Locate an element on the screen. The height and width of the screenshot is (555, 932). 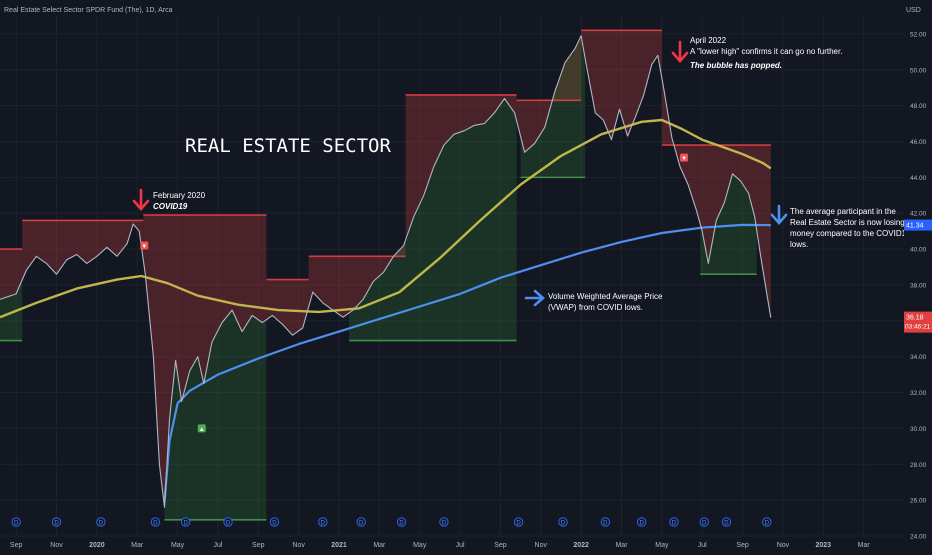
signal-badge is located at coordinates (201, 428).